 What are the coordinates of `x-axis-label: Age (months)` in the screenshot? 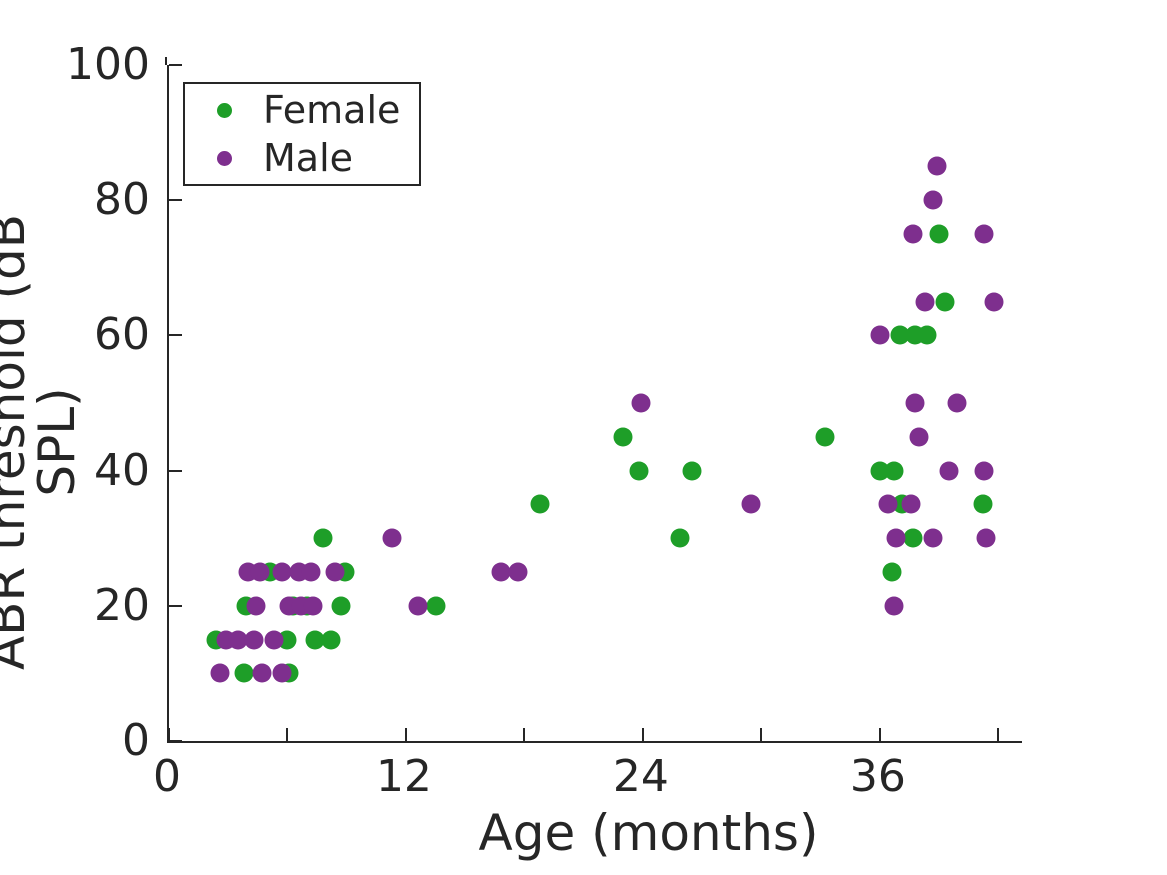 It's located at (648, 833).